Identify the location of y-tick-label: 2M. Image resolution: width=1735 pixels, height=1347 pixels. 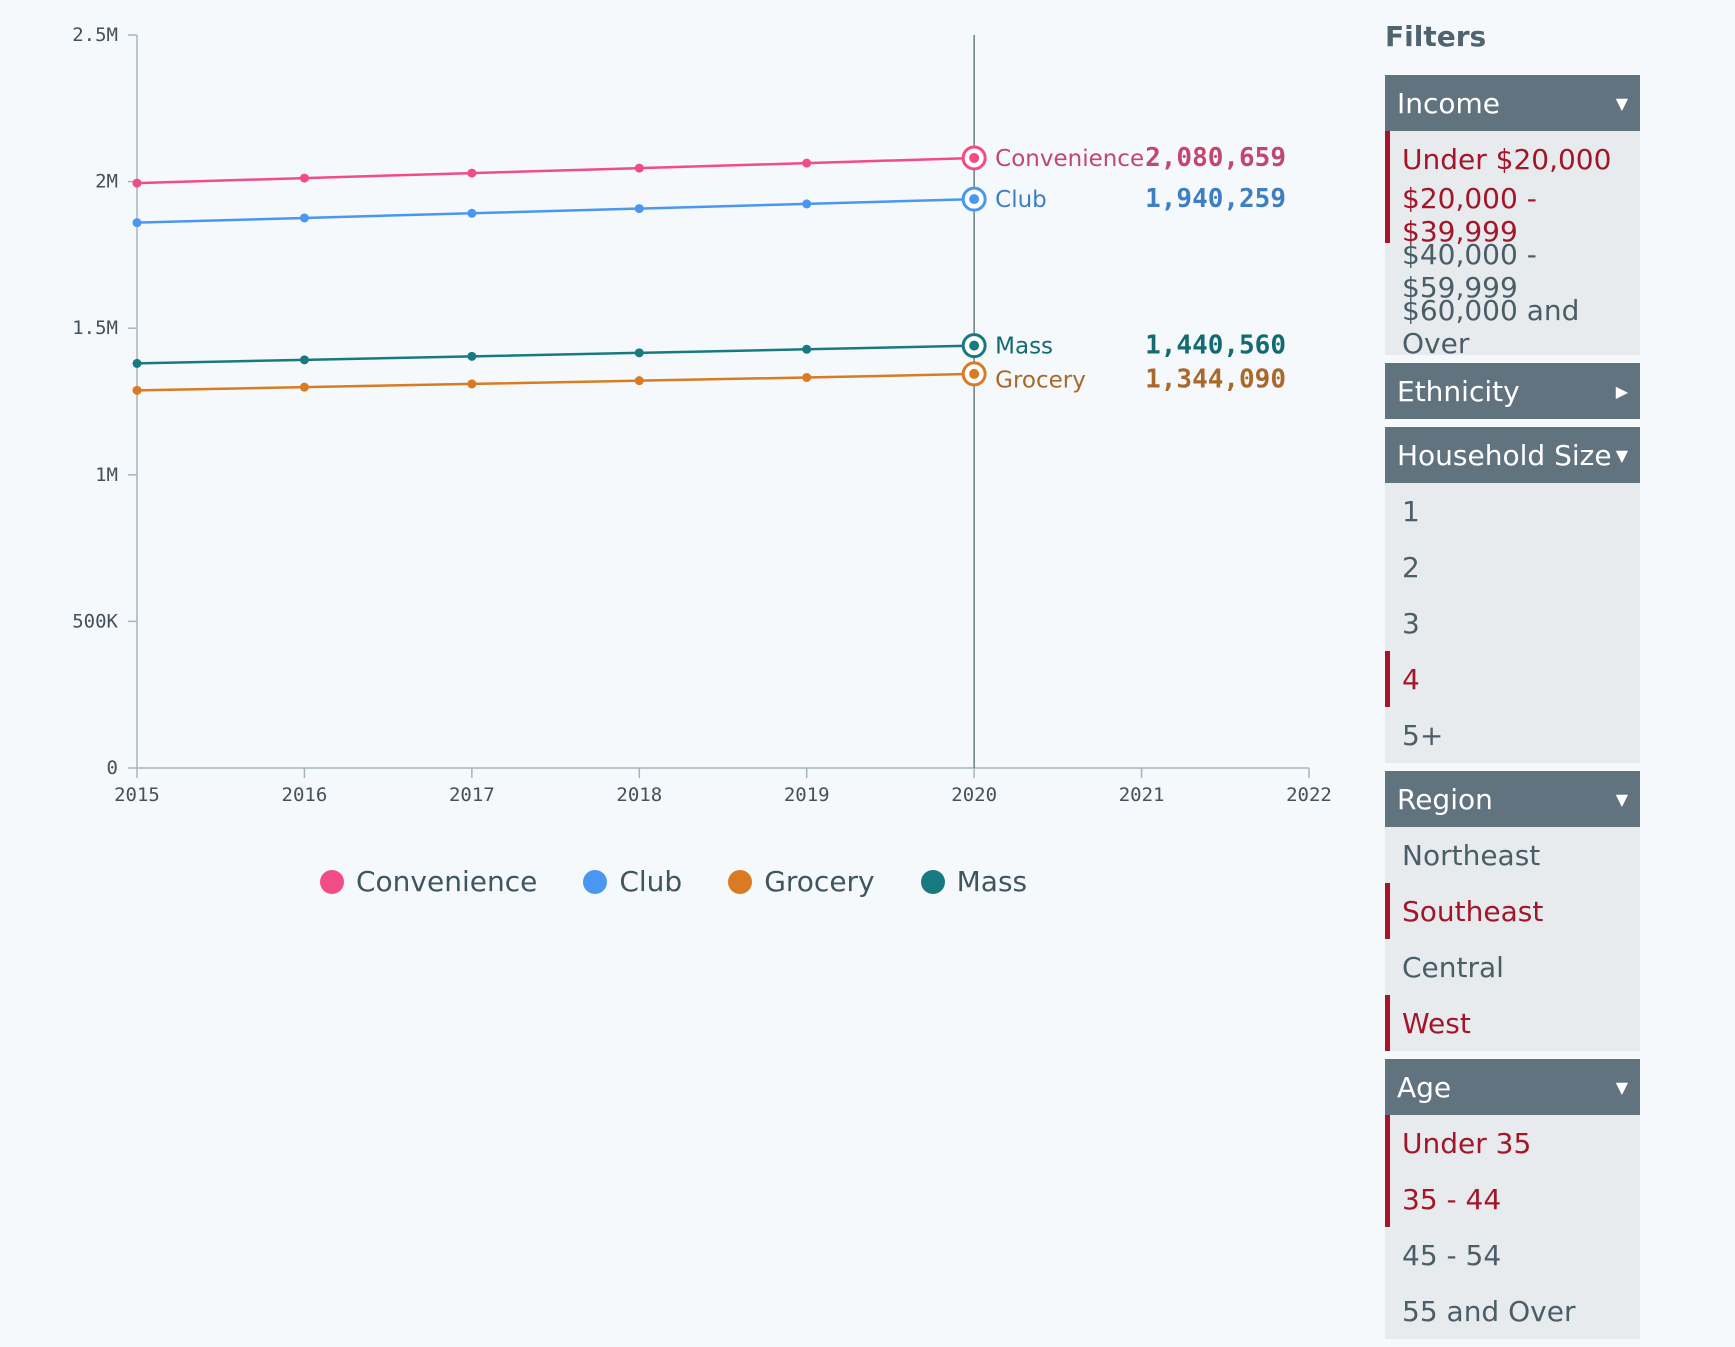
(106, 182).